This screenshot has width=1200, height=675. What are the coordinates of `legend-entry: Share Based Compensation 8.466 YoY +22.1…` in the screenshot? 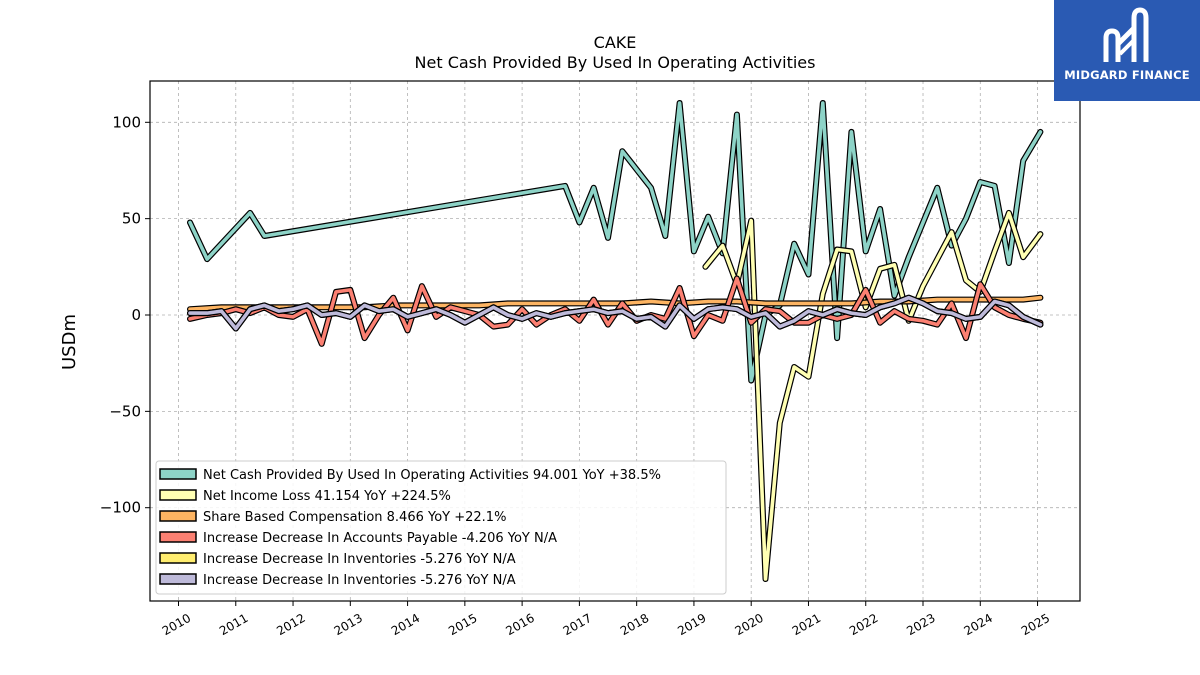 It's located at (354, 517).